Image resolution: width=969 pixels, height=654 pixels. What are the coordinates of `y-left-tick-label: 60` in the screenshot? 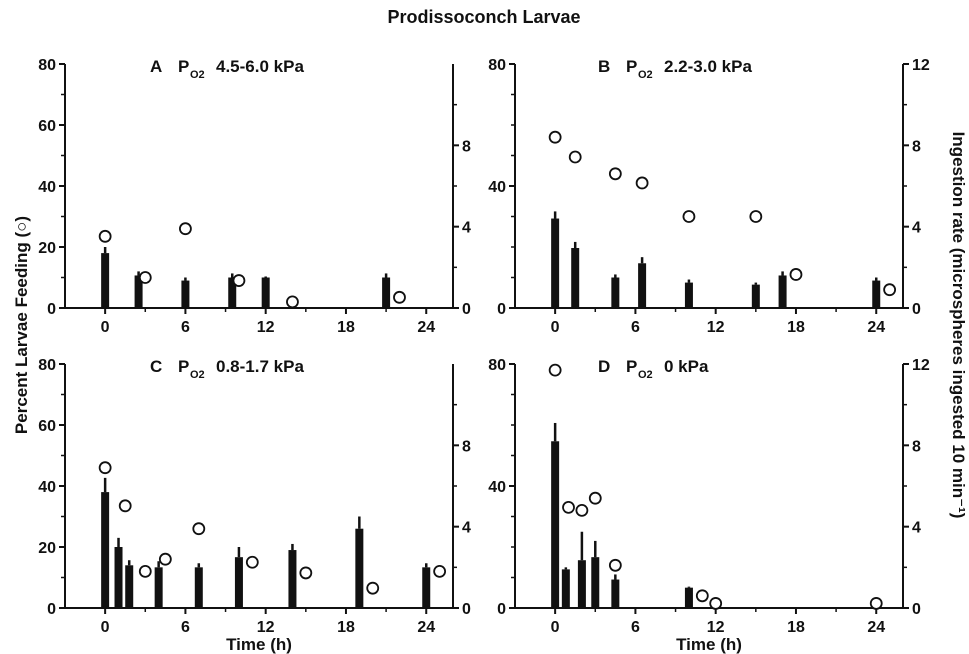 It's located at (47, 426).